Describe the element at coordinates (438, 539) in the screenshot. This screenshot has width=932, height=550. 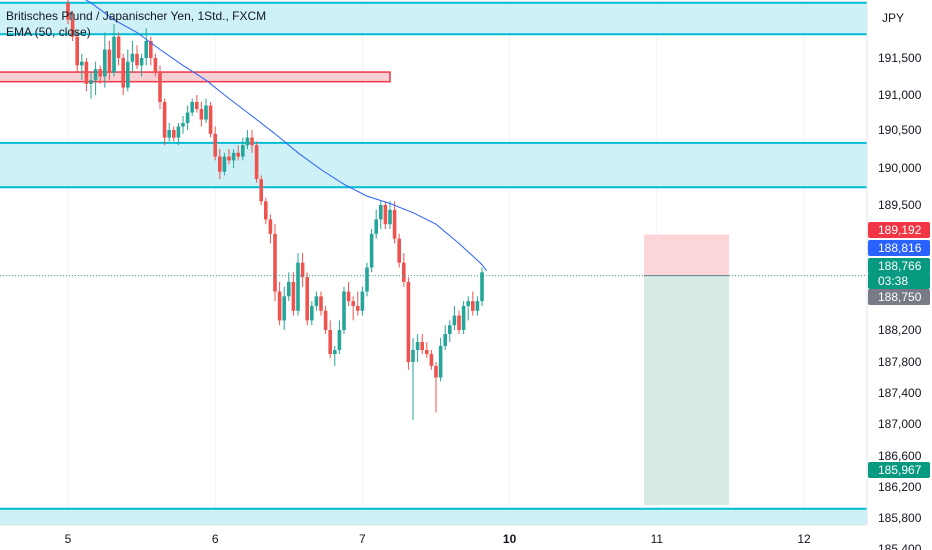
I see `time-axis-ticks: 5 6 7 10 11 12` at that location.